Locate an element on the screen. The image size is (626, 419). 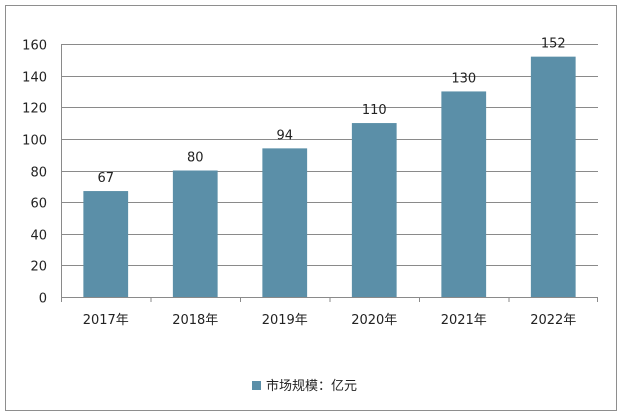
legend: 市场规模：亿元 is located at coordinates (304, 386).